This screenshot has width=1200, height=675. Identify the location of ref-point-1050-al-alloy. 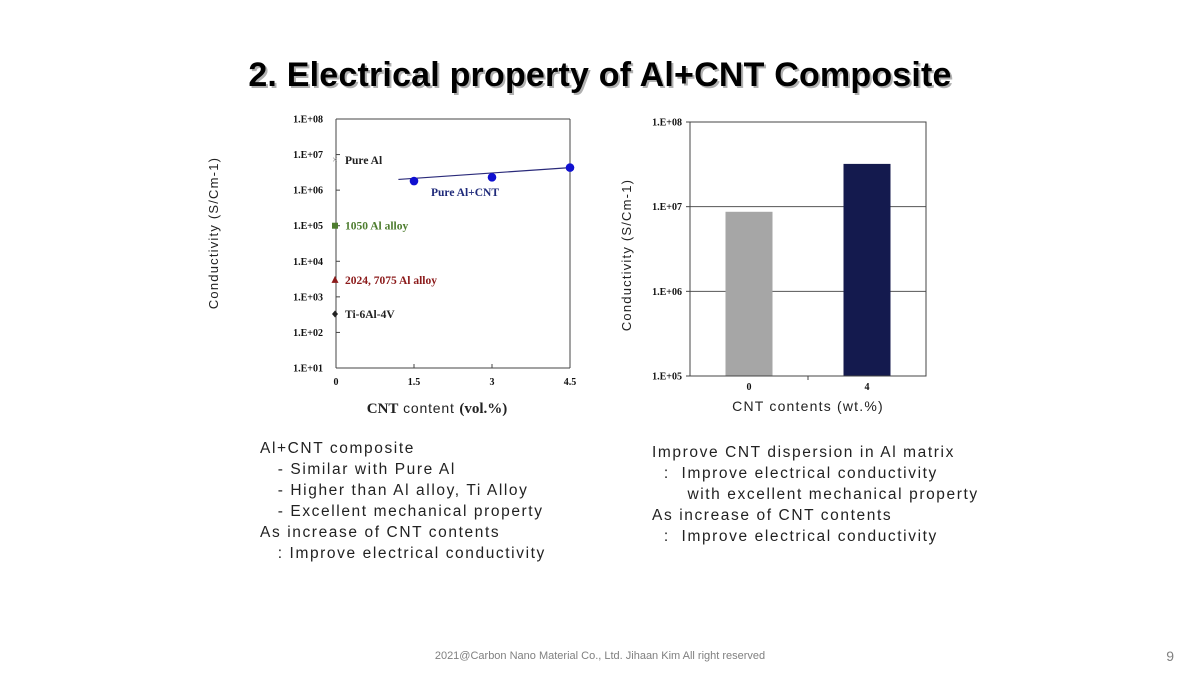
(335, 225).